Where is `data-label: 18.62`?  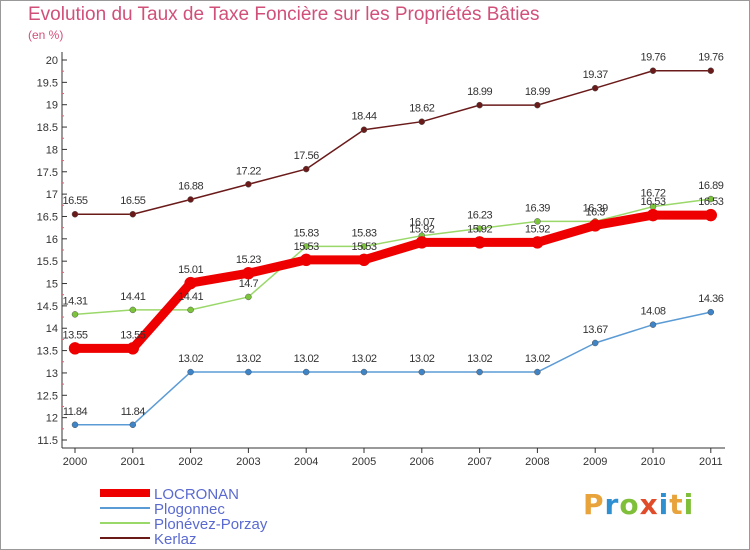
data-label: 18.62 is located at coordinates (421, 109).